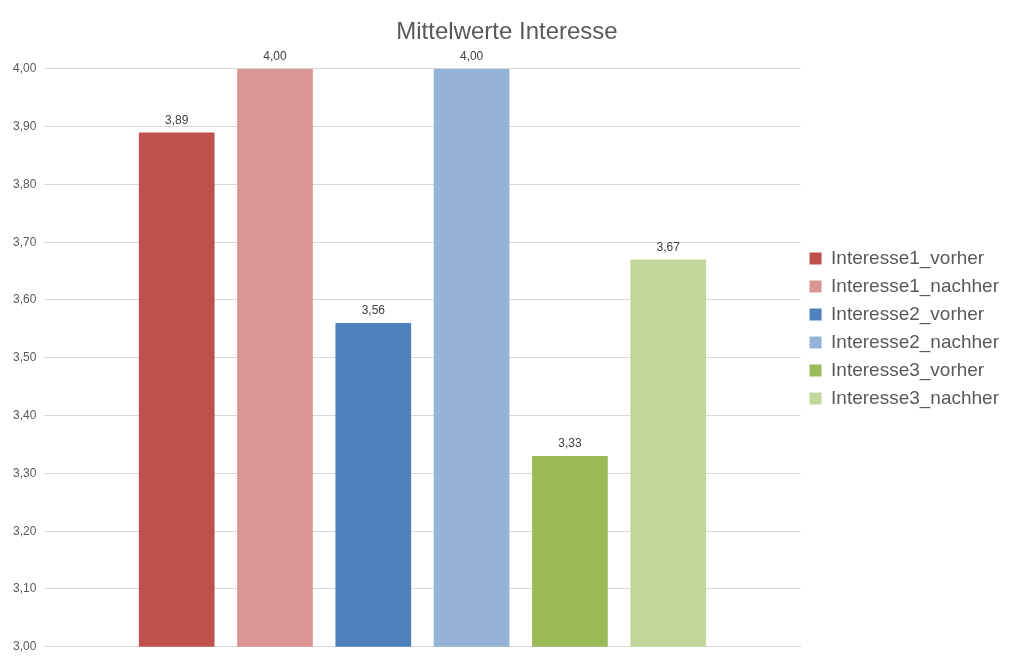  What do you see at coordinates (908, 369) in the screenshot?
I see `legend-label: Interesse3_vorher` at bounding box center [908, 369].